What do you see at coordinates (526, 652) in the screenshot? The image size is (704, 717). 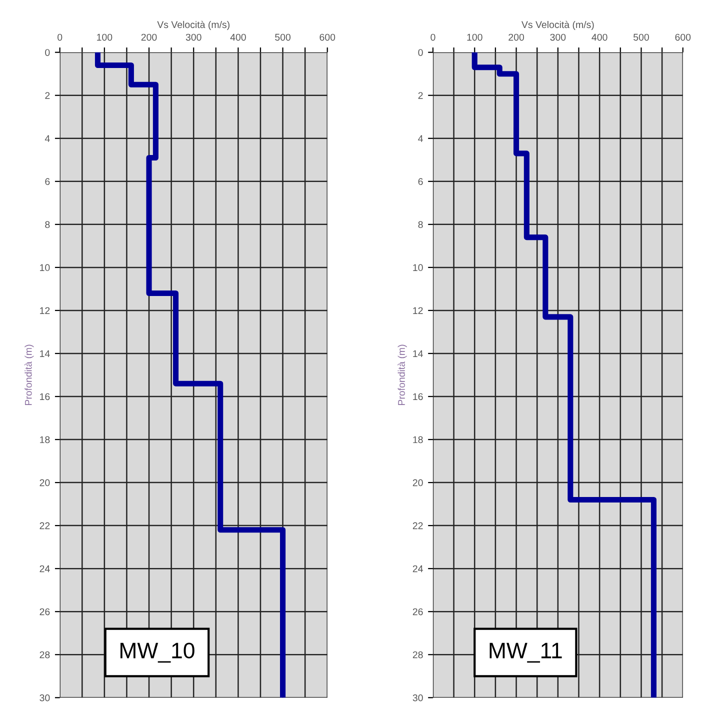 I see `annotation: MW_11` at bounding box center [526, 652].